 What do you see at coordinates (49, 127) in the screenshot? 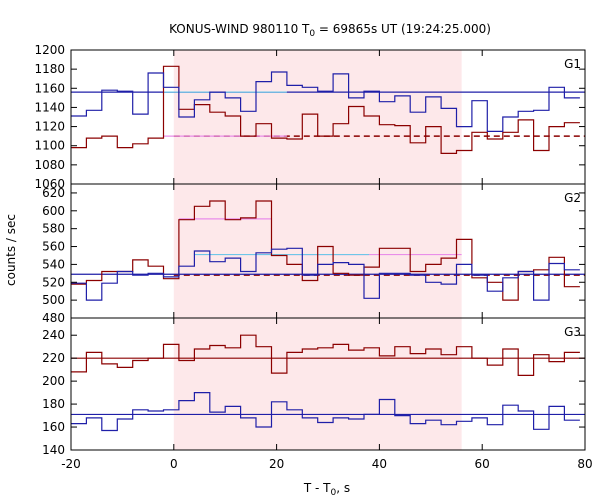
I see `y-tick-label: 1120` at bounding box center [49, 127].